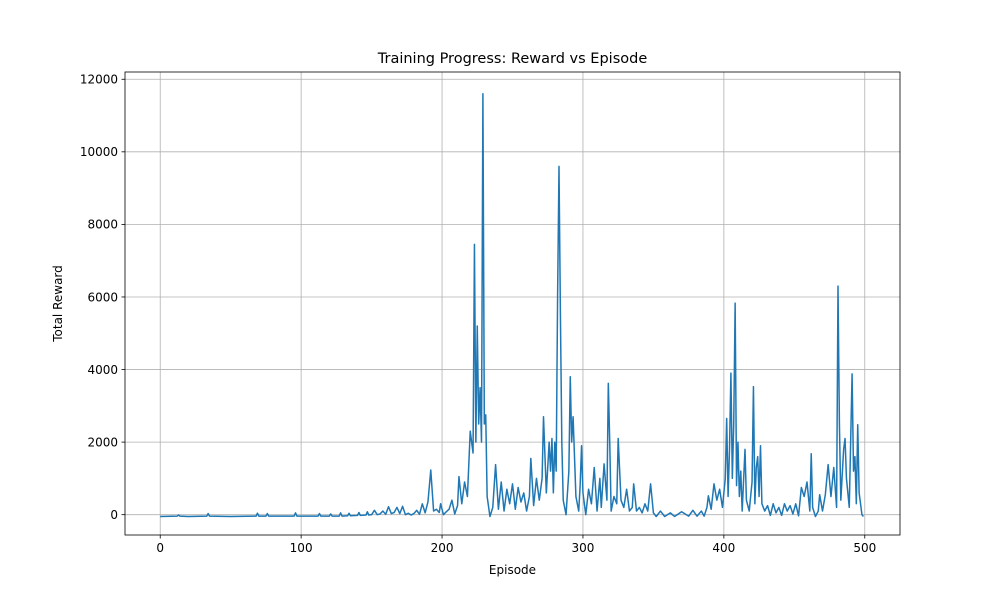 The image size is (1000, 600). I want to click on x-tick-label: 300, so click(583, 548).